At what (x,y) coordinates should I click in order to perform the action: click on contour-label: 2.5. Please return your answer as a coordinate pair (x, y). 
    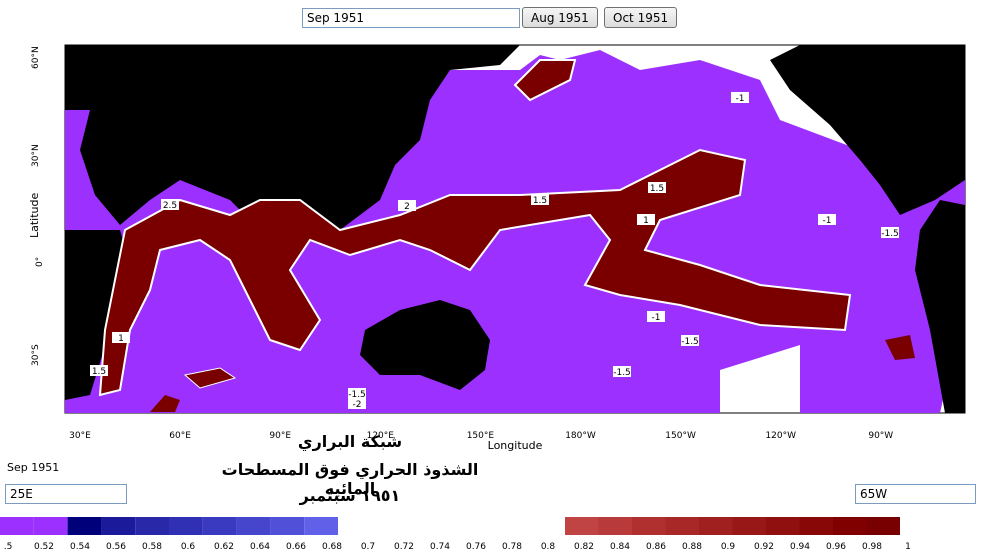
    Looking at the image, I should click on (170, 206).